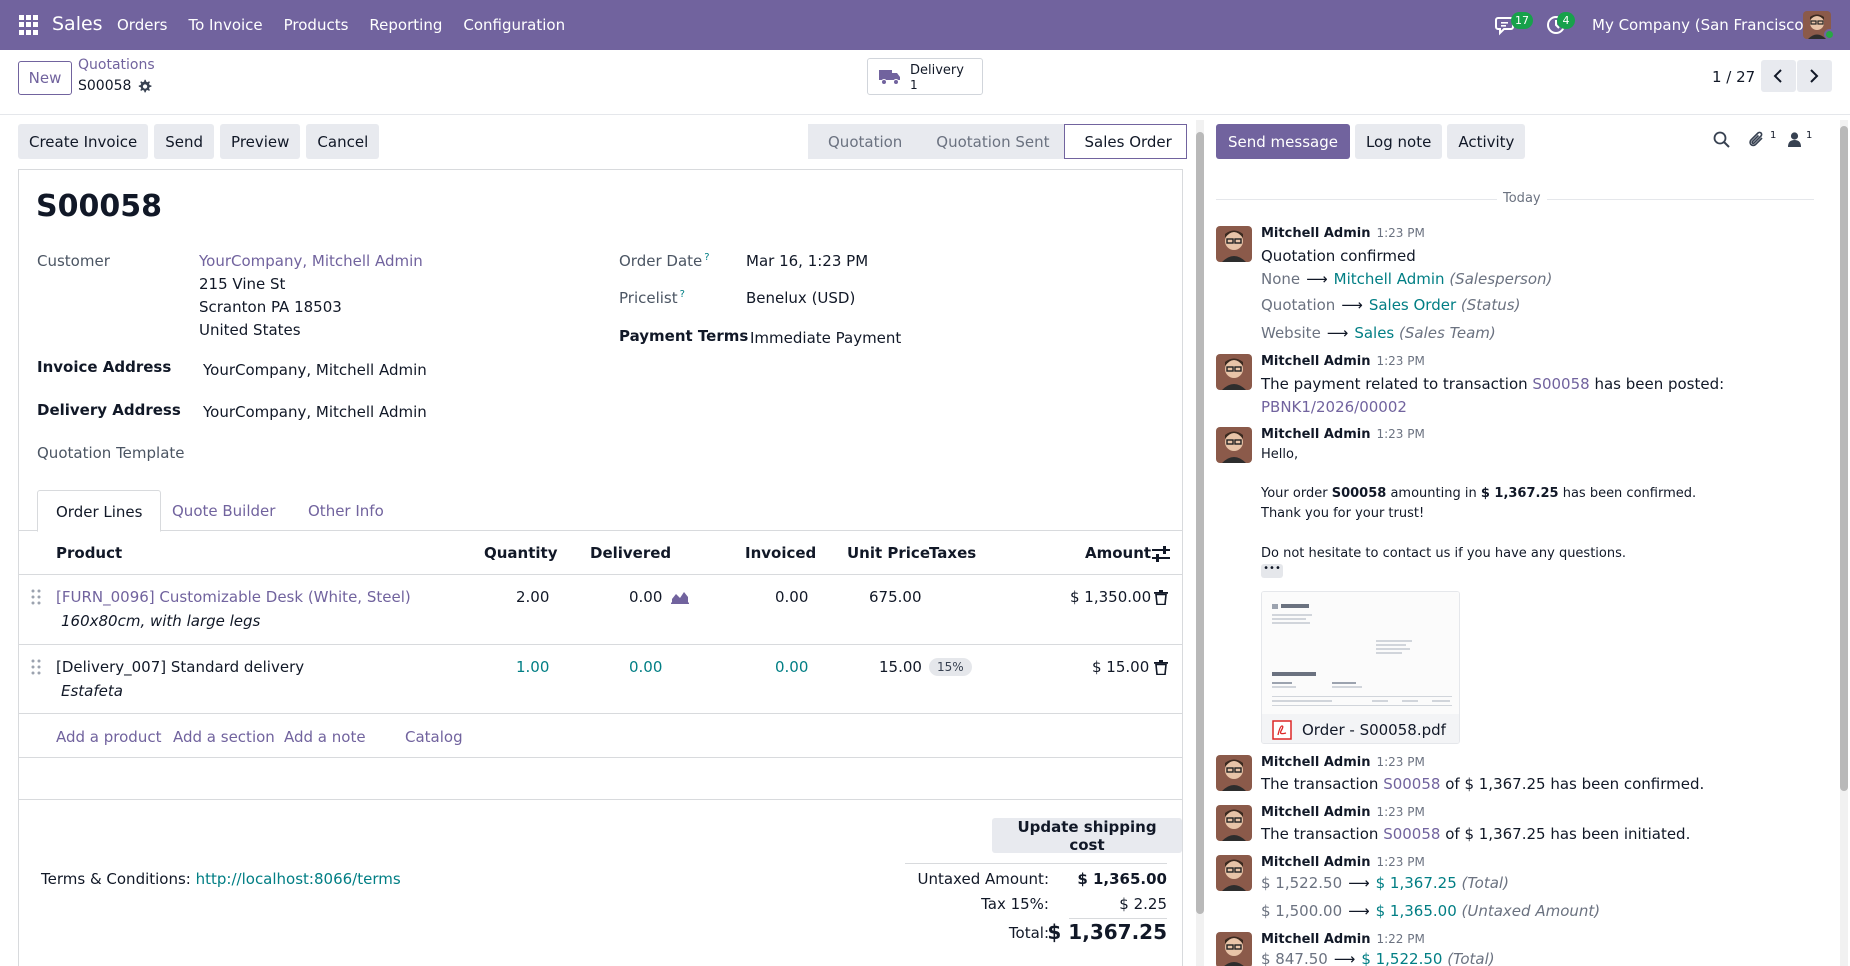 The width and height of the screenshot is (1850, 966). What do you see at coordinates (953, 553) in the screenshot?
I see `col-taxes: Taxes` at bounding box center [953, 553].